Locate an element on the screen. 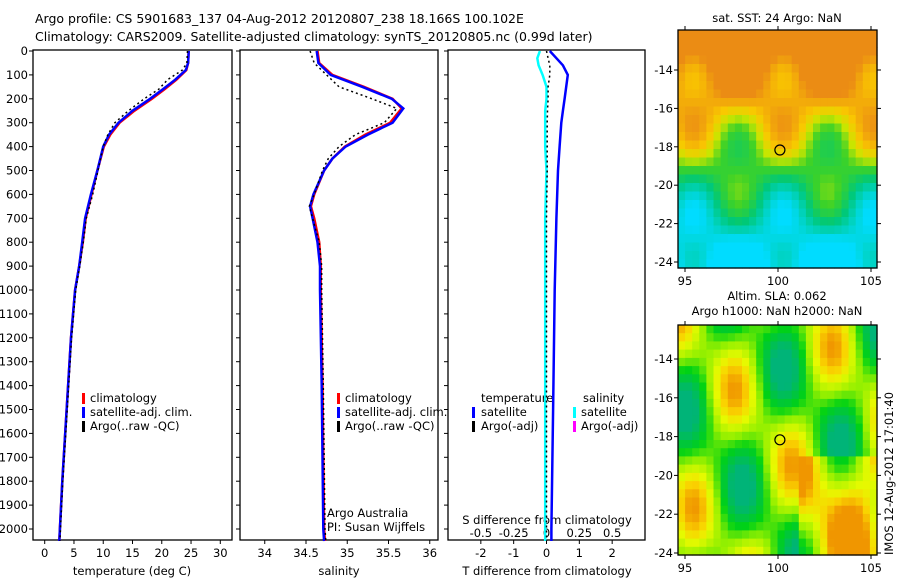 Image resolution: width=900 pixels, height=580 pixels. x-tick-label: 15 is located at coordinates (132, 553).